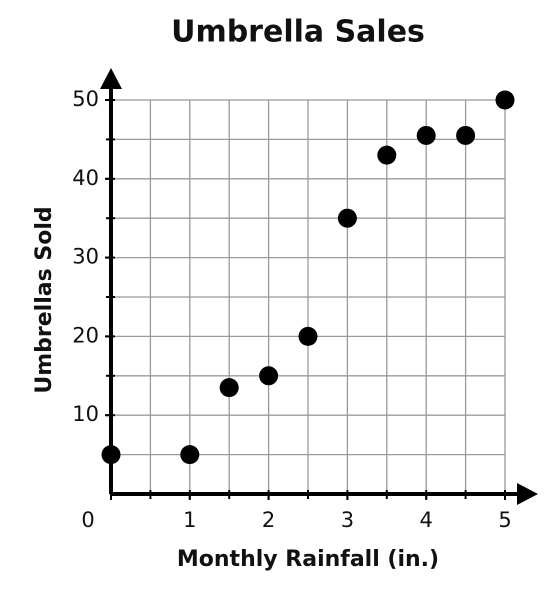 The height and width of the screenshot is (592, 559). Describe the element at coordinates (426, 520) in the screenshot. I see `x-tick-label: 4` at that location.